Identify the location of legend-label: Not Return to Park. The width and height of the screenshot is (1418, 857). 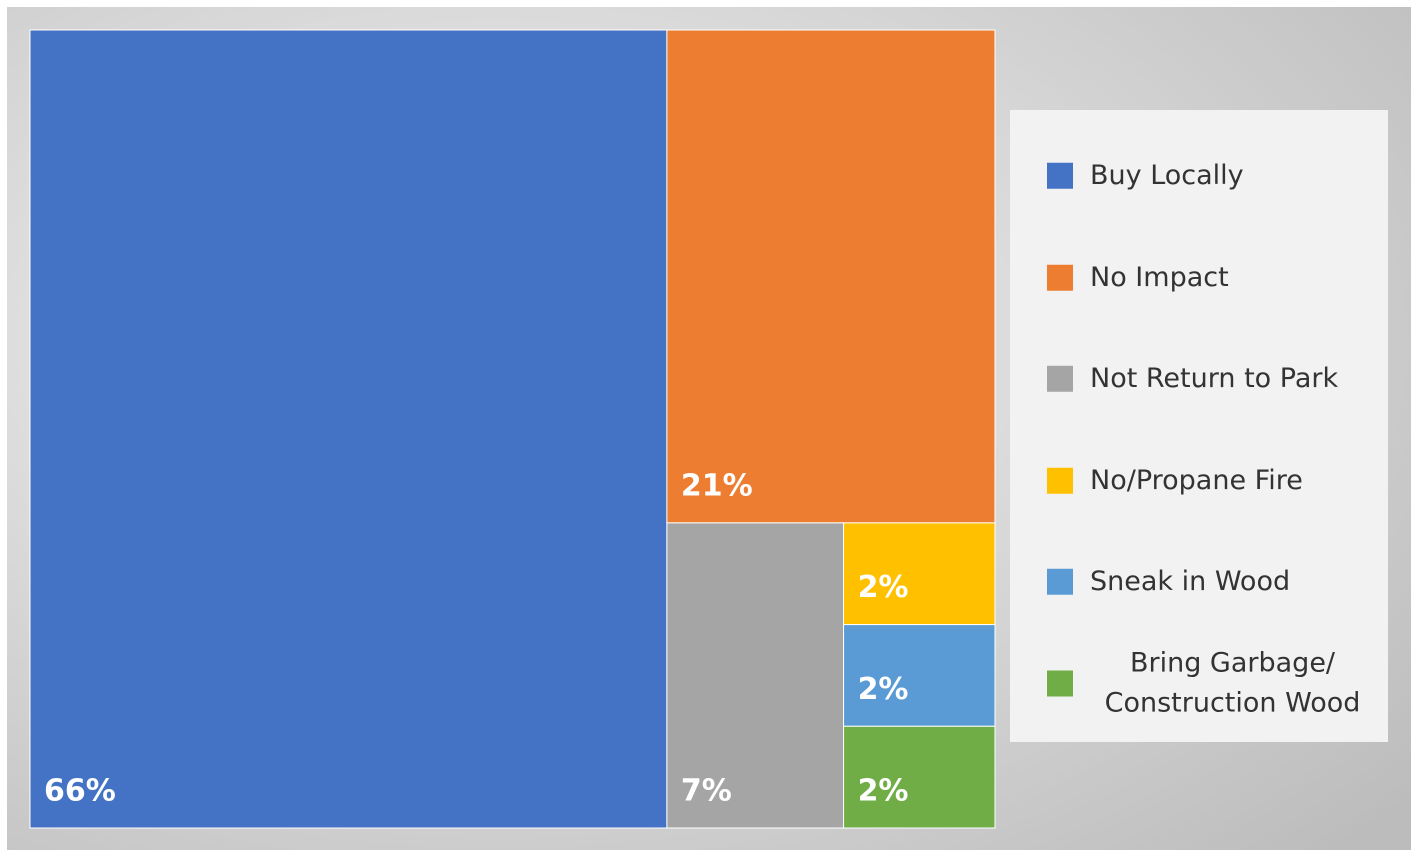
(1214, 378).